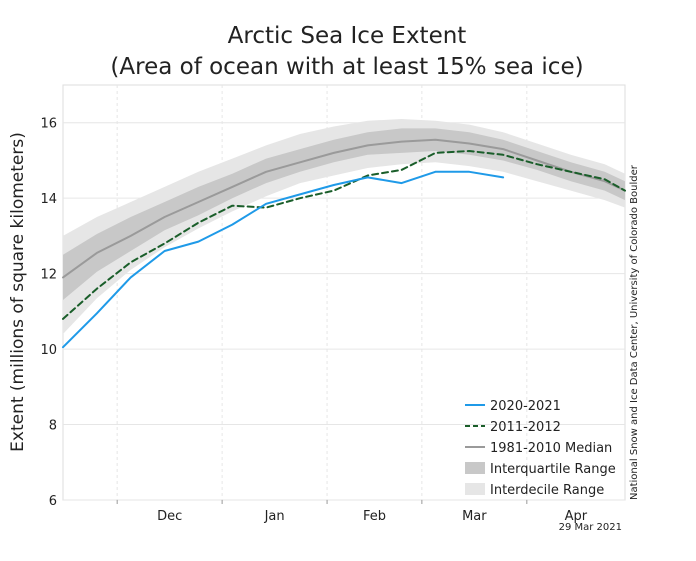 This screenshot has width=696, height=561. I want to click on x-tick-label: Apr, so click(576, 516).